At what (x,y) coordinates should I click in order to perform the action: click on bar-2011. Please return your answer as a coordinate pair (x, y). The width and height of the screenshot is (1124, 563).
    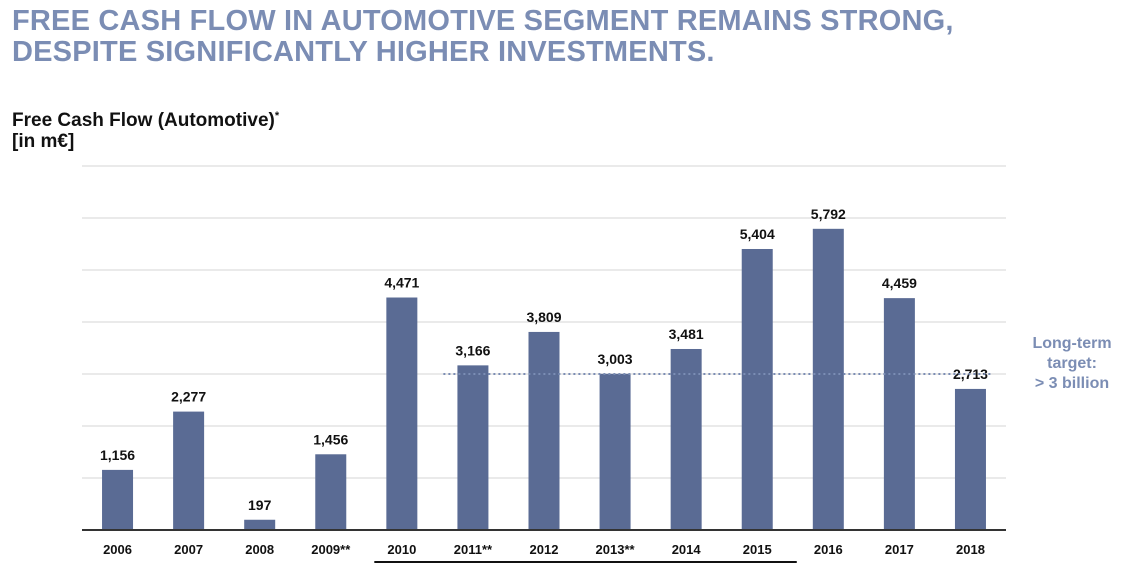
    Looking at the image, I should click on (473, 447).